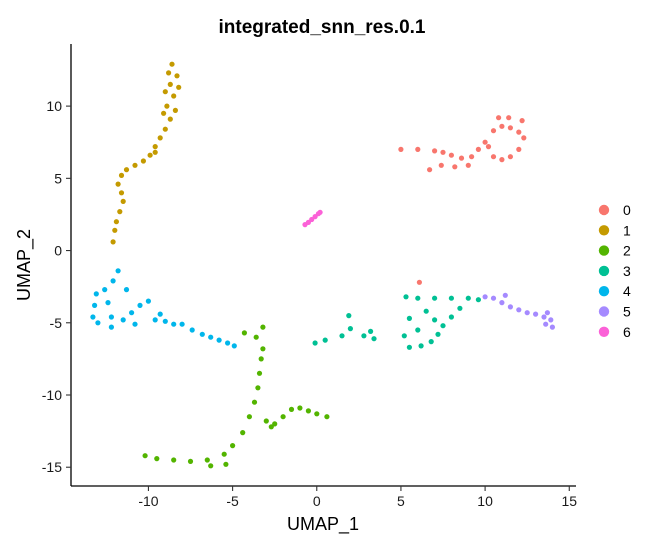 The image size is (650, 550). I want to click on cluster-0-points, so click(462, 200).